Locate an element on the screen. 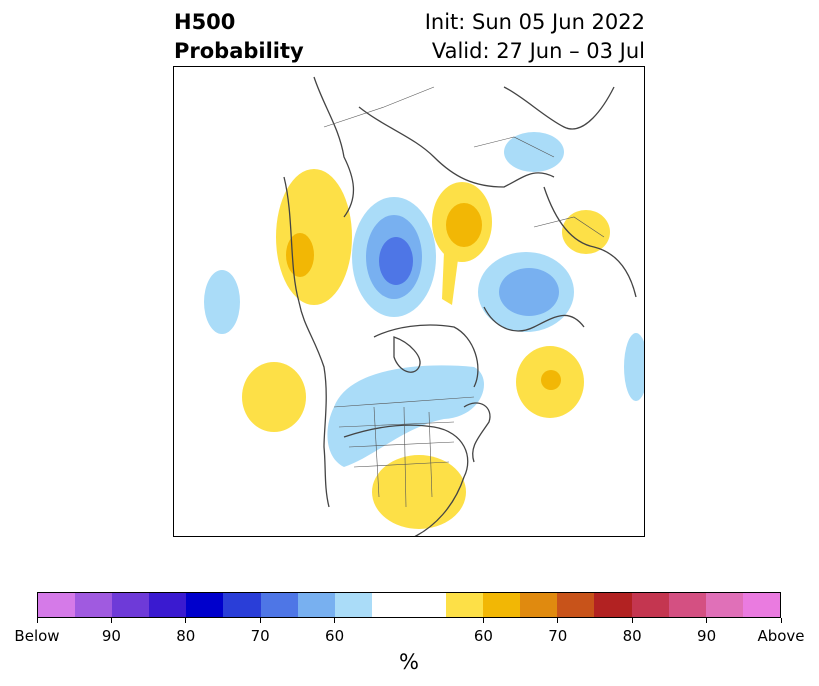 This screenshot has width=819, height=686. below-region-europe-edge is located at coordinates (634, 367).